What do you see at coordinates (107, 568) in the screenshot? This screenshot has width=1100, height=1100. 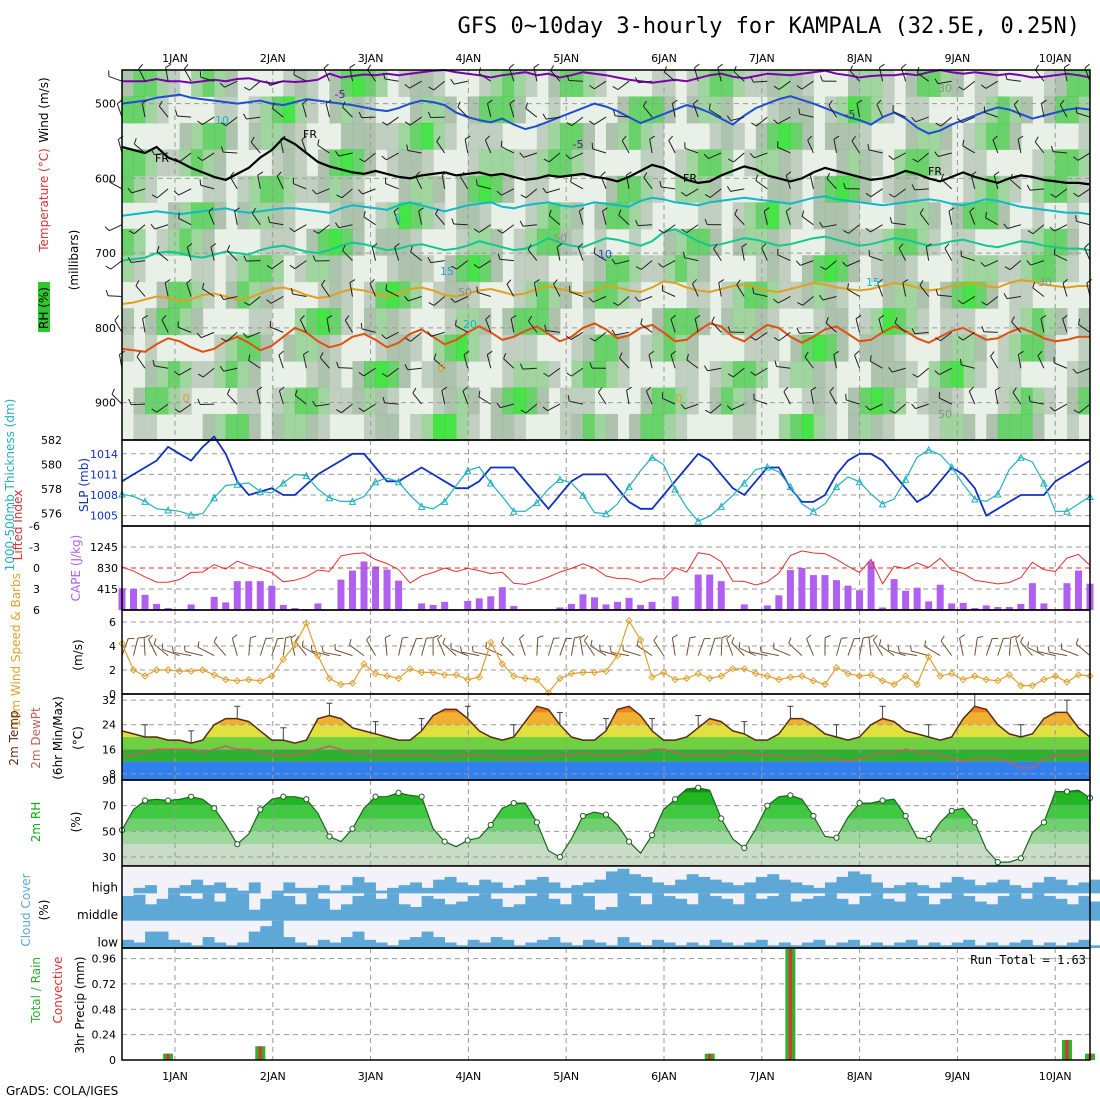 I see `cape-tick-label: 830` at bounding box center [107, 568].